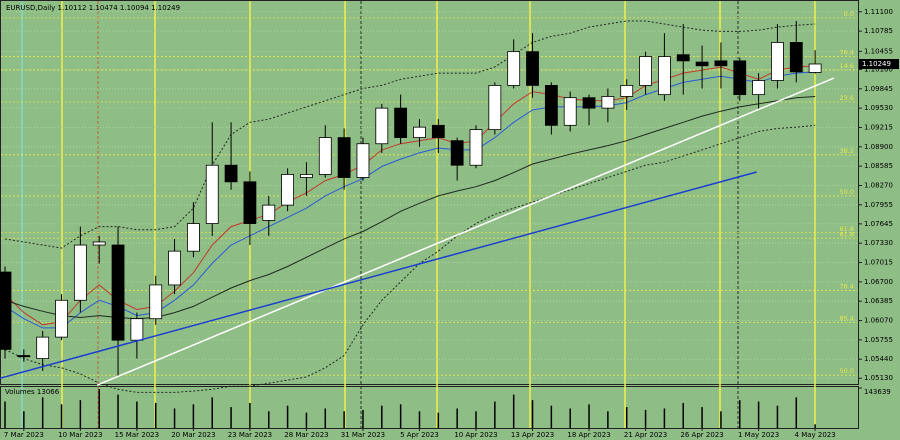  What do you see at coordinates (849, 14) in the screenshot?
I see `fib-label: 0.0` at bounding box center [849, 14].